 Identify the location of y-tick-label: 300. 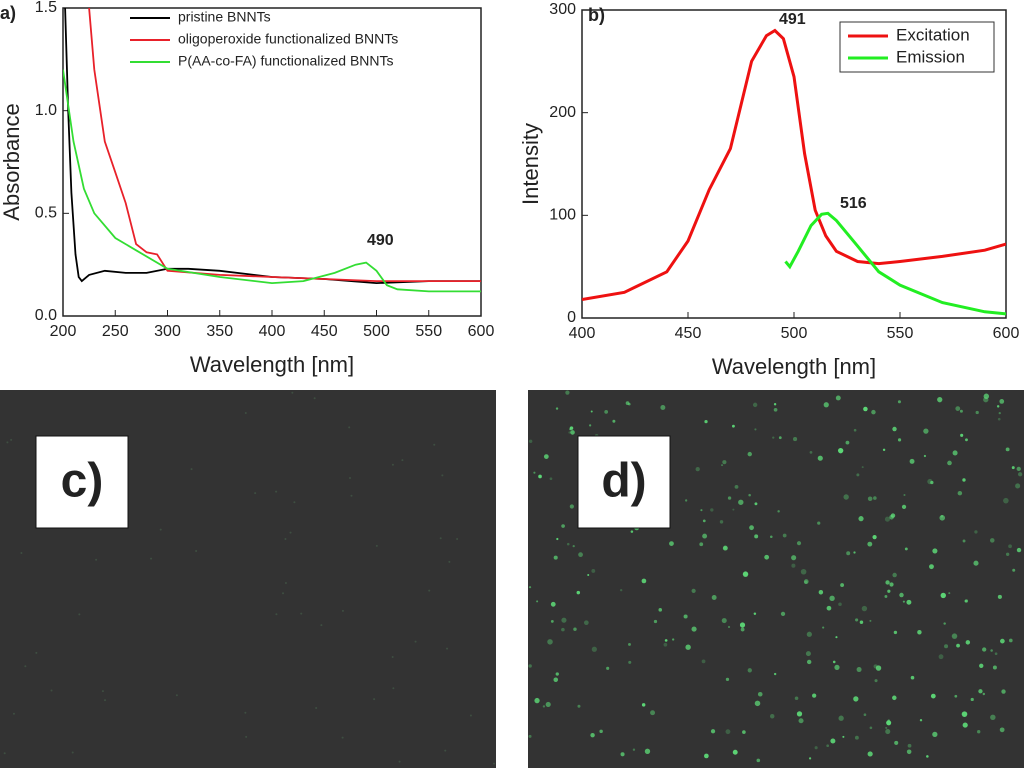
(562, 9).